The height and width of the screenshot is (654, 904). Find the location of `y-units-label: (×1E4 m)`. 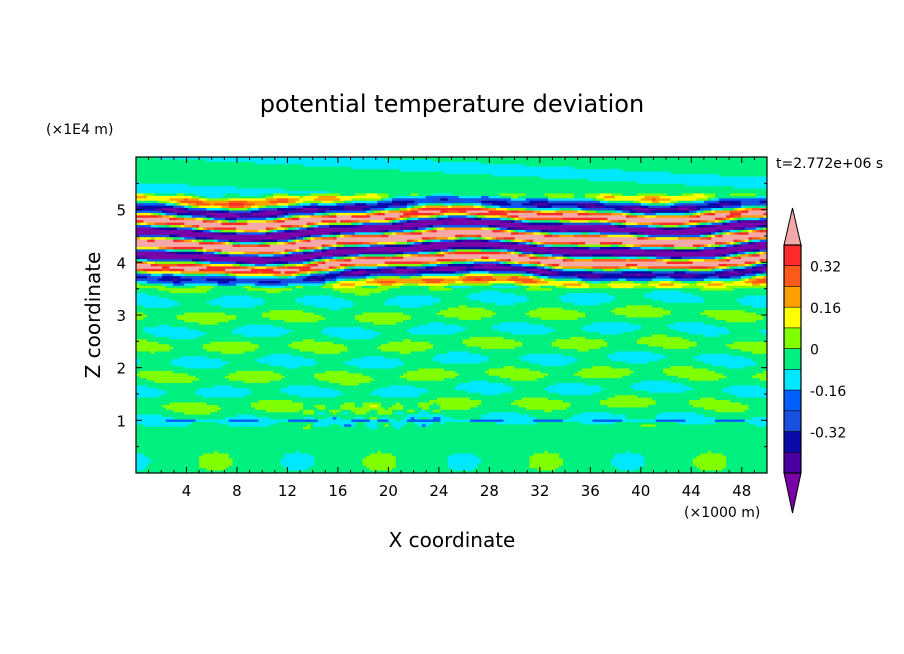

y-units-label: (×1E4 m) is located at coordinates (79, 130).